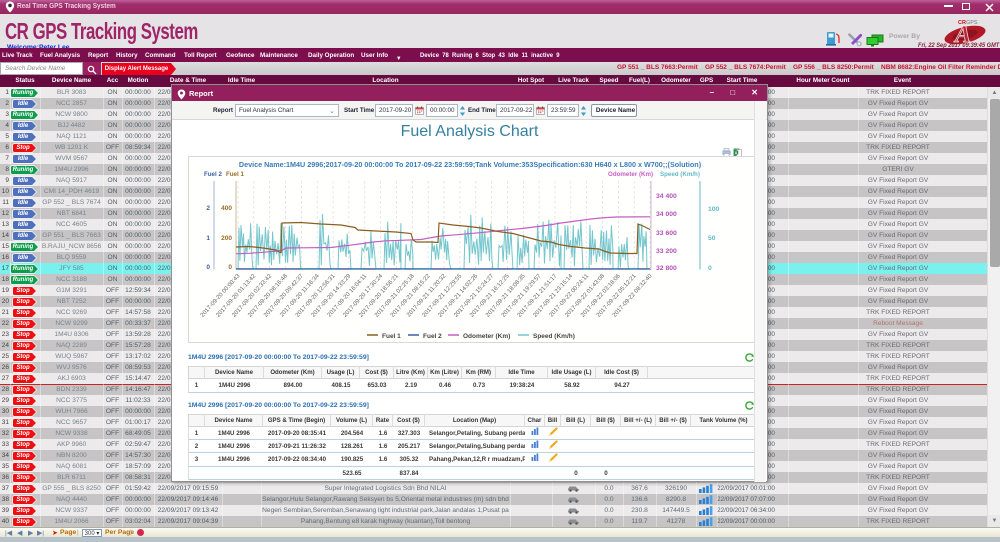  What do you see at coordinates (666, 268) in the screenshot?
I see `svg-text: 32 800` at bounding box center [666, 268].